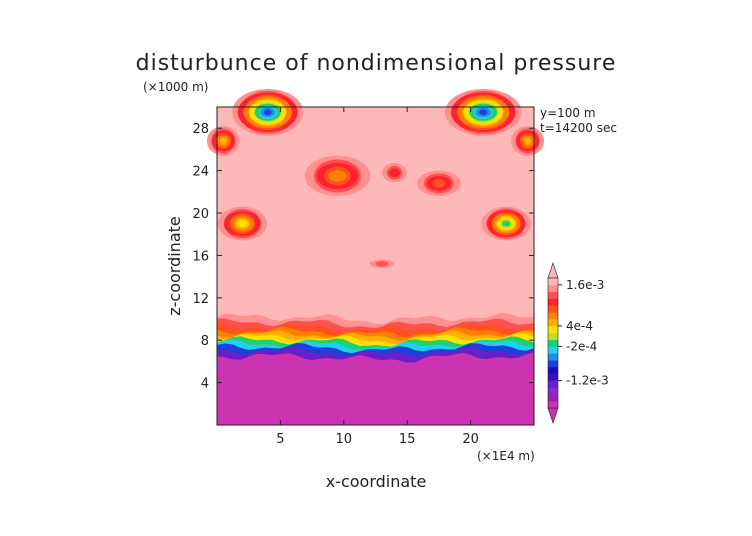 The image size is (752, 536). What do you see at coordinates (205, 341) in the screenshot?
I see `y-tick-label-1: 8` at bounding box center [205, 341].